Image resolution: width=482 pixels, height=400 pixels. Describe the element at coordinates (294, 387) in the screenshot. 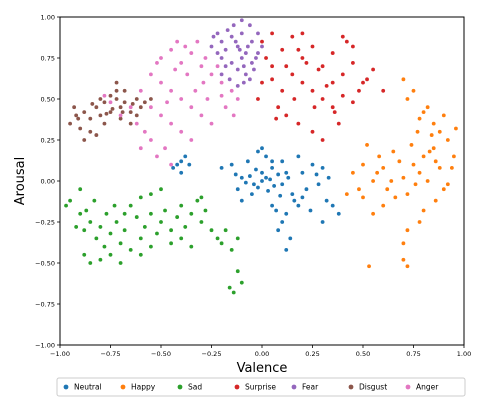

I see `legend-marker-fear` at that location.